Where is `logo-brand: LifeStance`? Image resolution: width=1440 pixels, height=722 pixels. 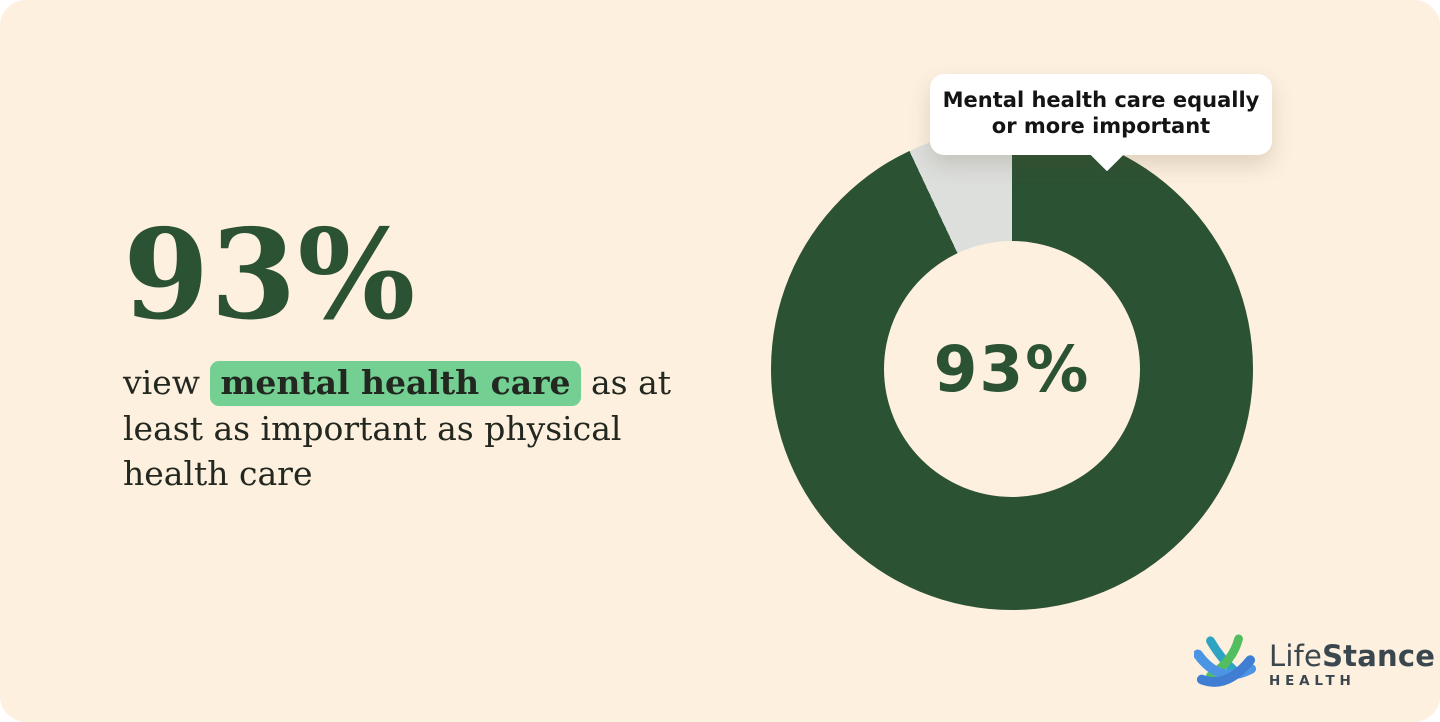 logo-brand: LifeStance is located at coordinates (1352, 656).